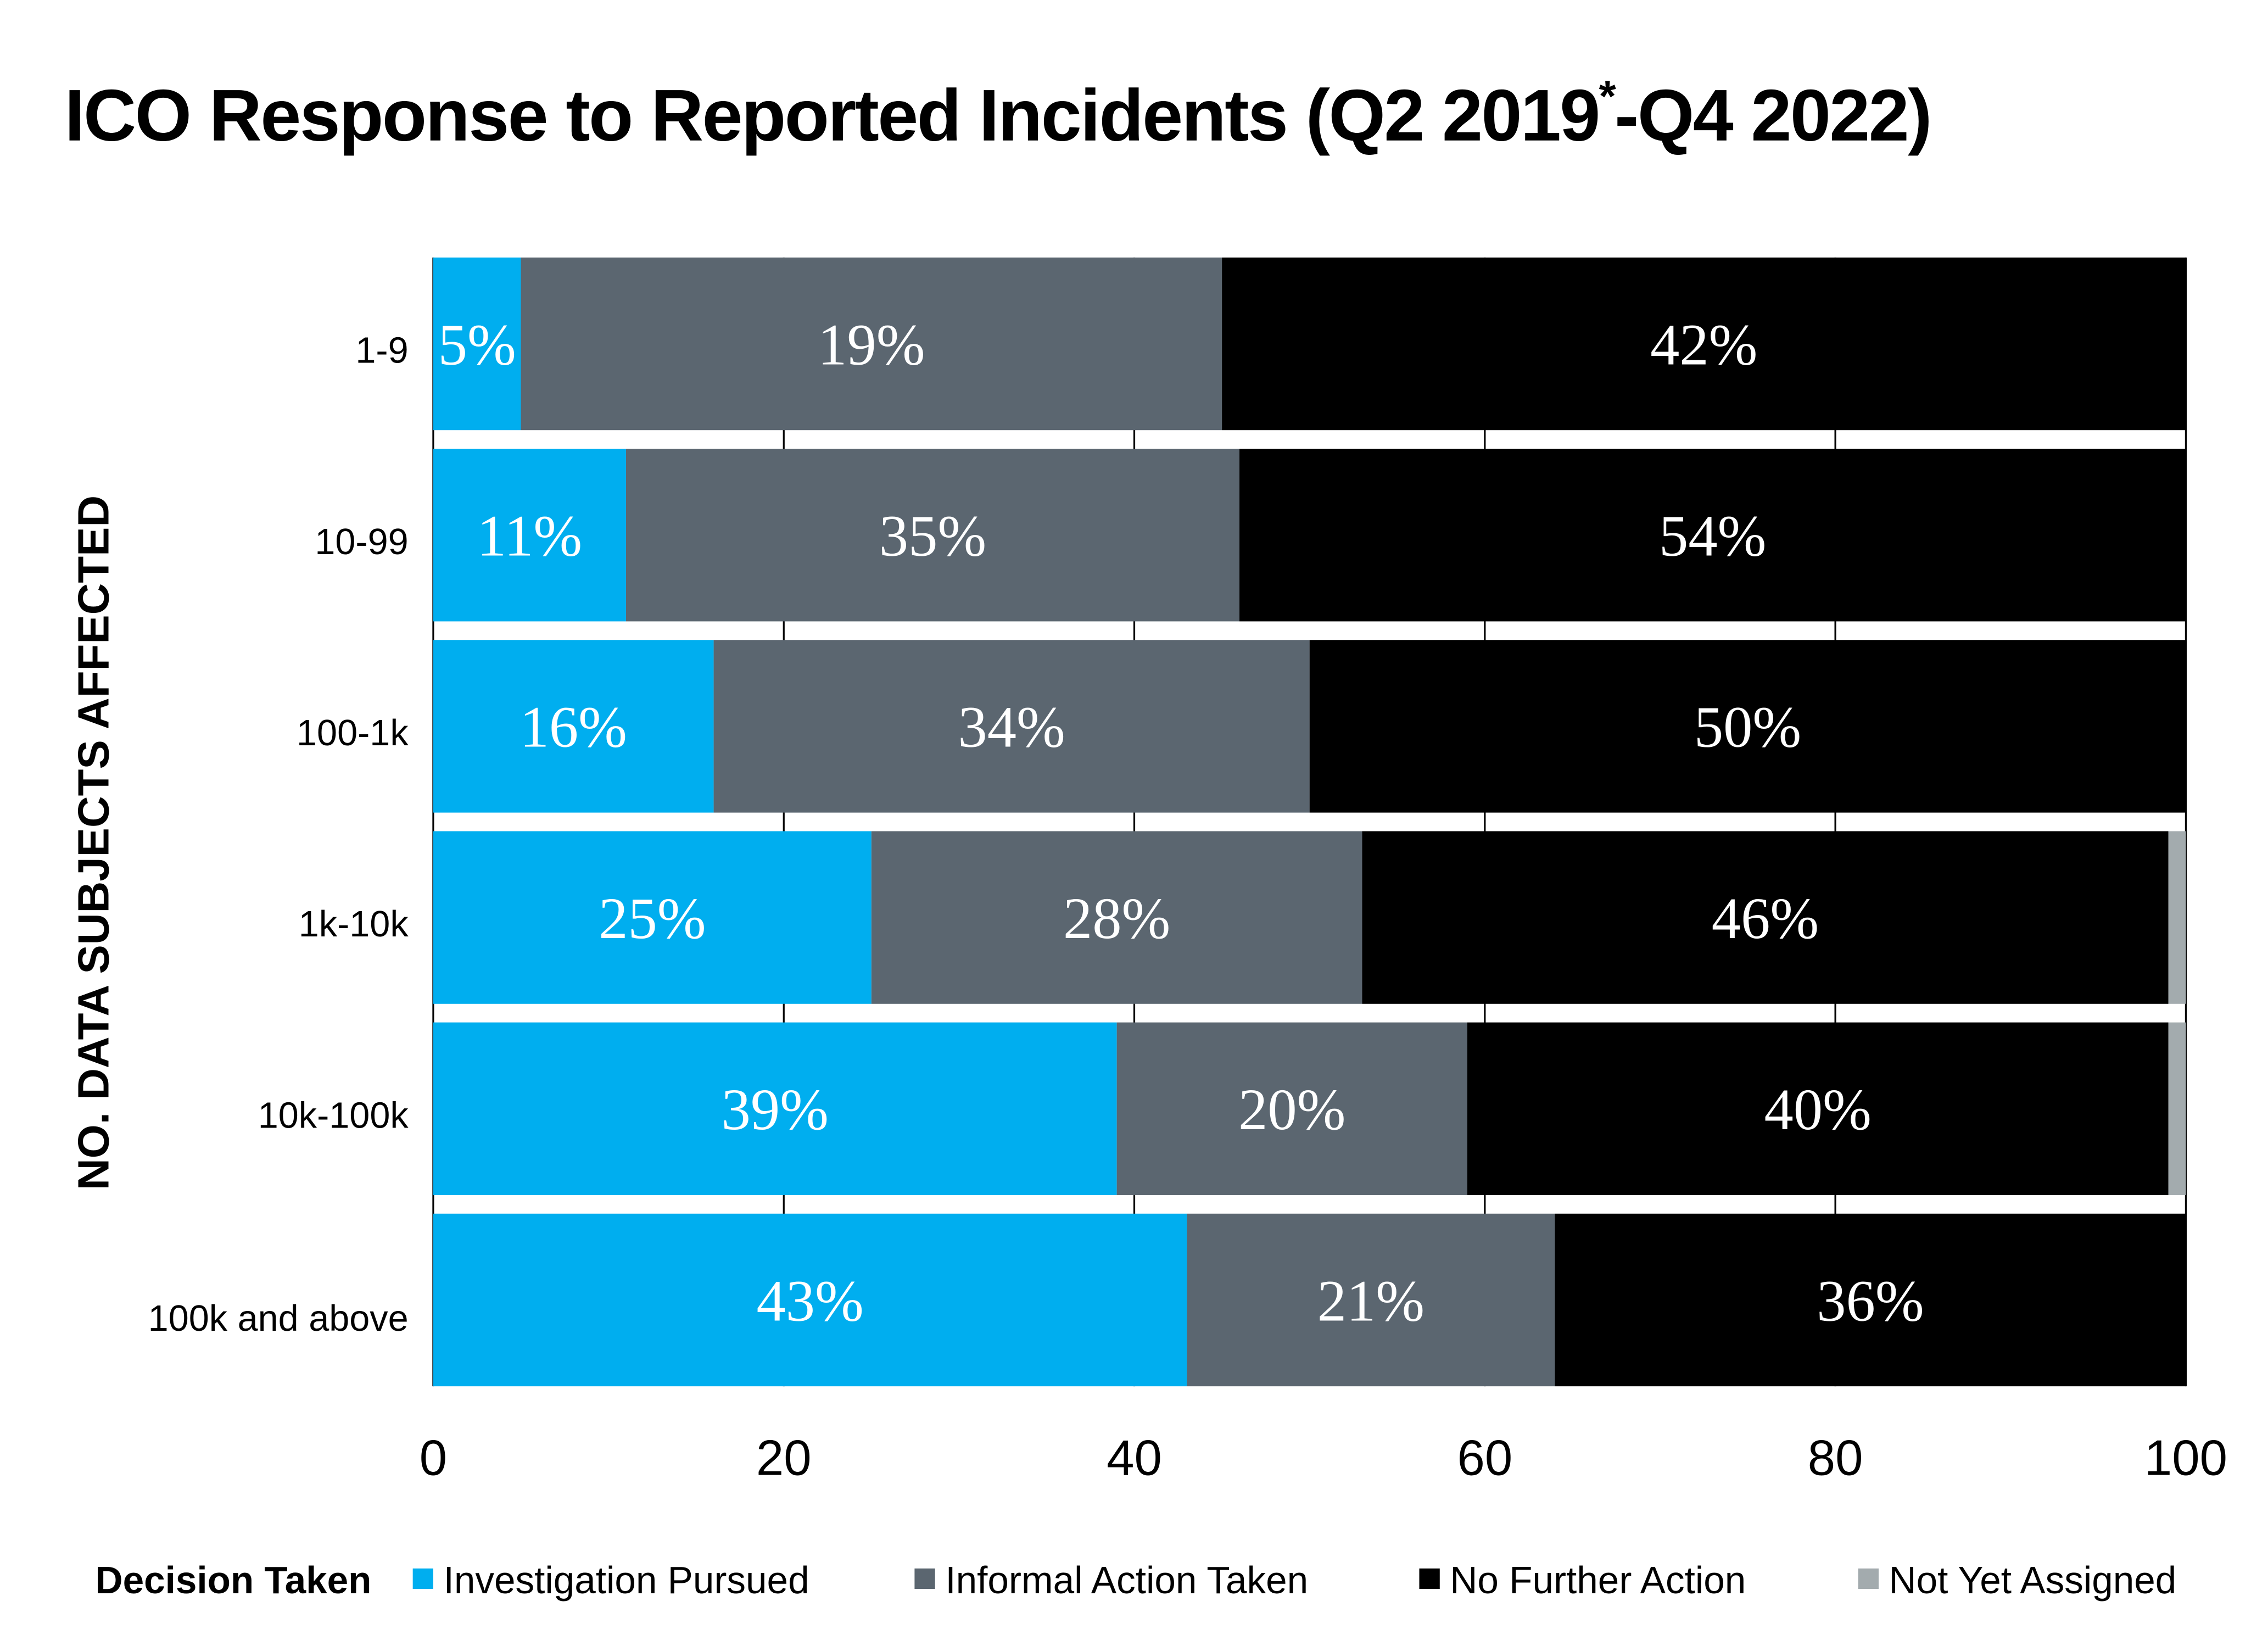 The height and width of the screenshot is (1646, 2268). Describe the element at coordinates (333, 1115) in the screenshot. I see `y-category-label: 10k-100k` at that location.